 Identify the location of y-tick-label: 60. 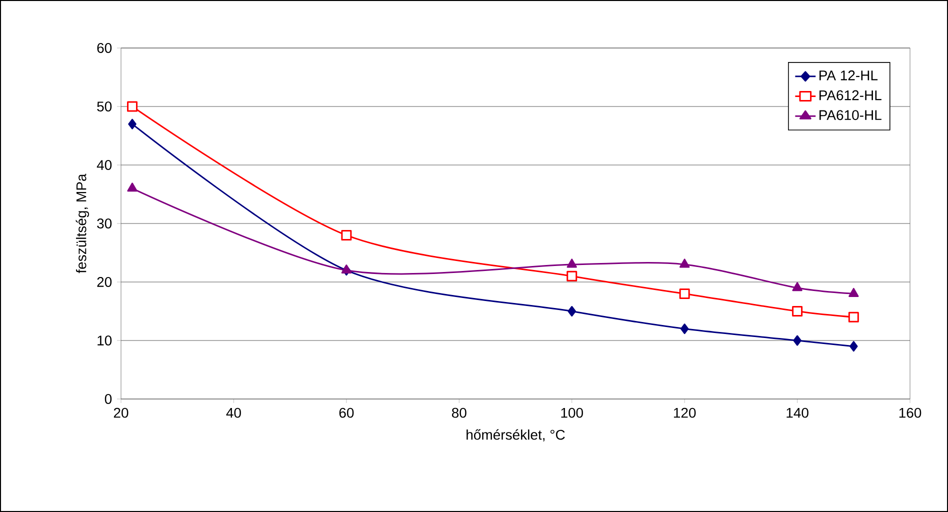
(104, 48).